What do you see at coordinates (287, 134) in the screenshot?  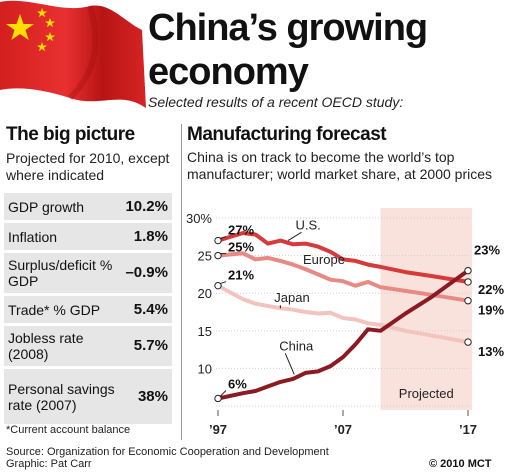 I see `forecast-heading: Manufacturing forecast` at bounding box center [287, 134].